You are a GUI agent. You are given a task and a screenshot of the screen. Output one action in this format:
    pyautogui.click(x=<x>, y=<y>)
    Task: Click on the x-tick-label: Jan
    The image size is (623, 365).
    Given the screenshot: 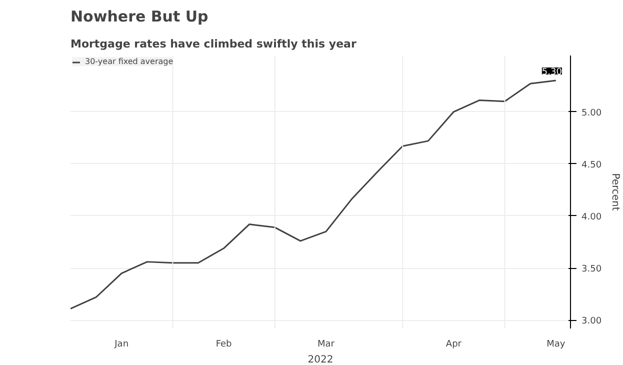 What is the action you would take?
    pyautogui.click(x=121, y=345)
    